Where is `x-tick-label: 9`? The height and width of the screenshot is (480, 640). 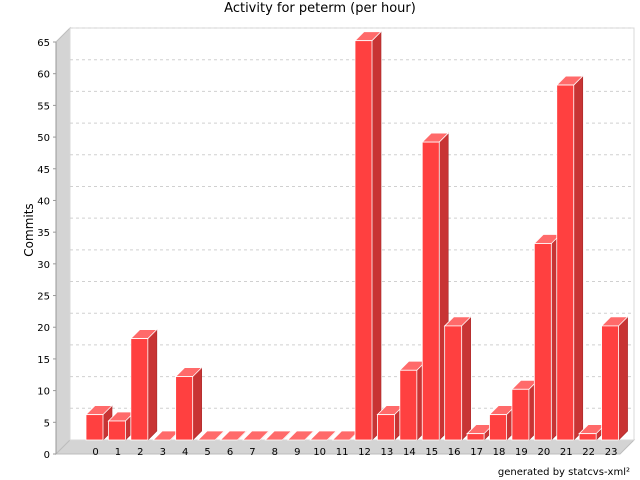 x-tick-label: 9 is located at coordinates (297, 452).